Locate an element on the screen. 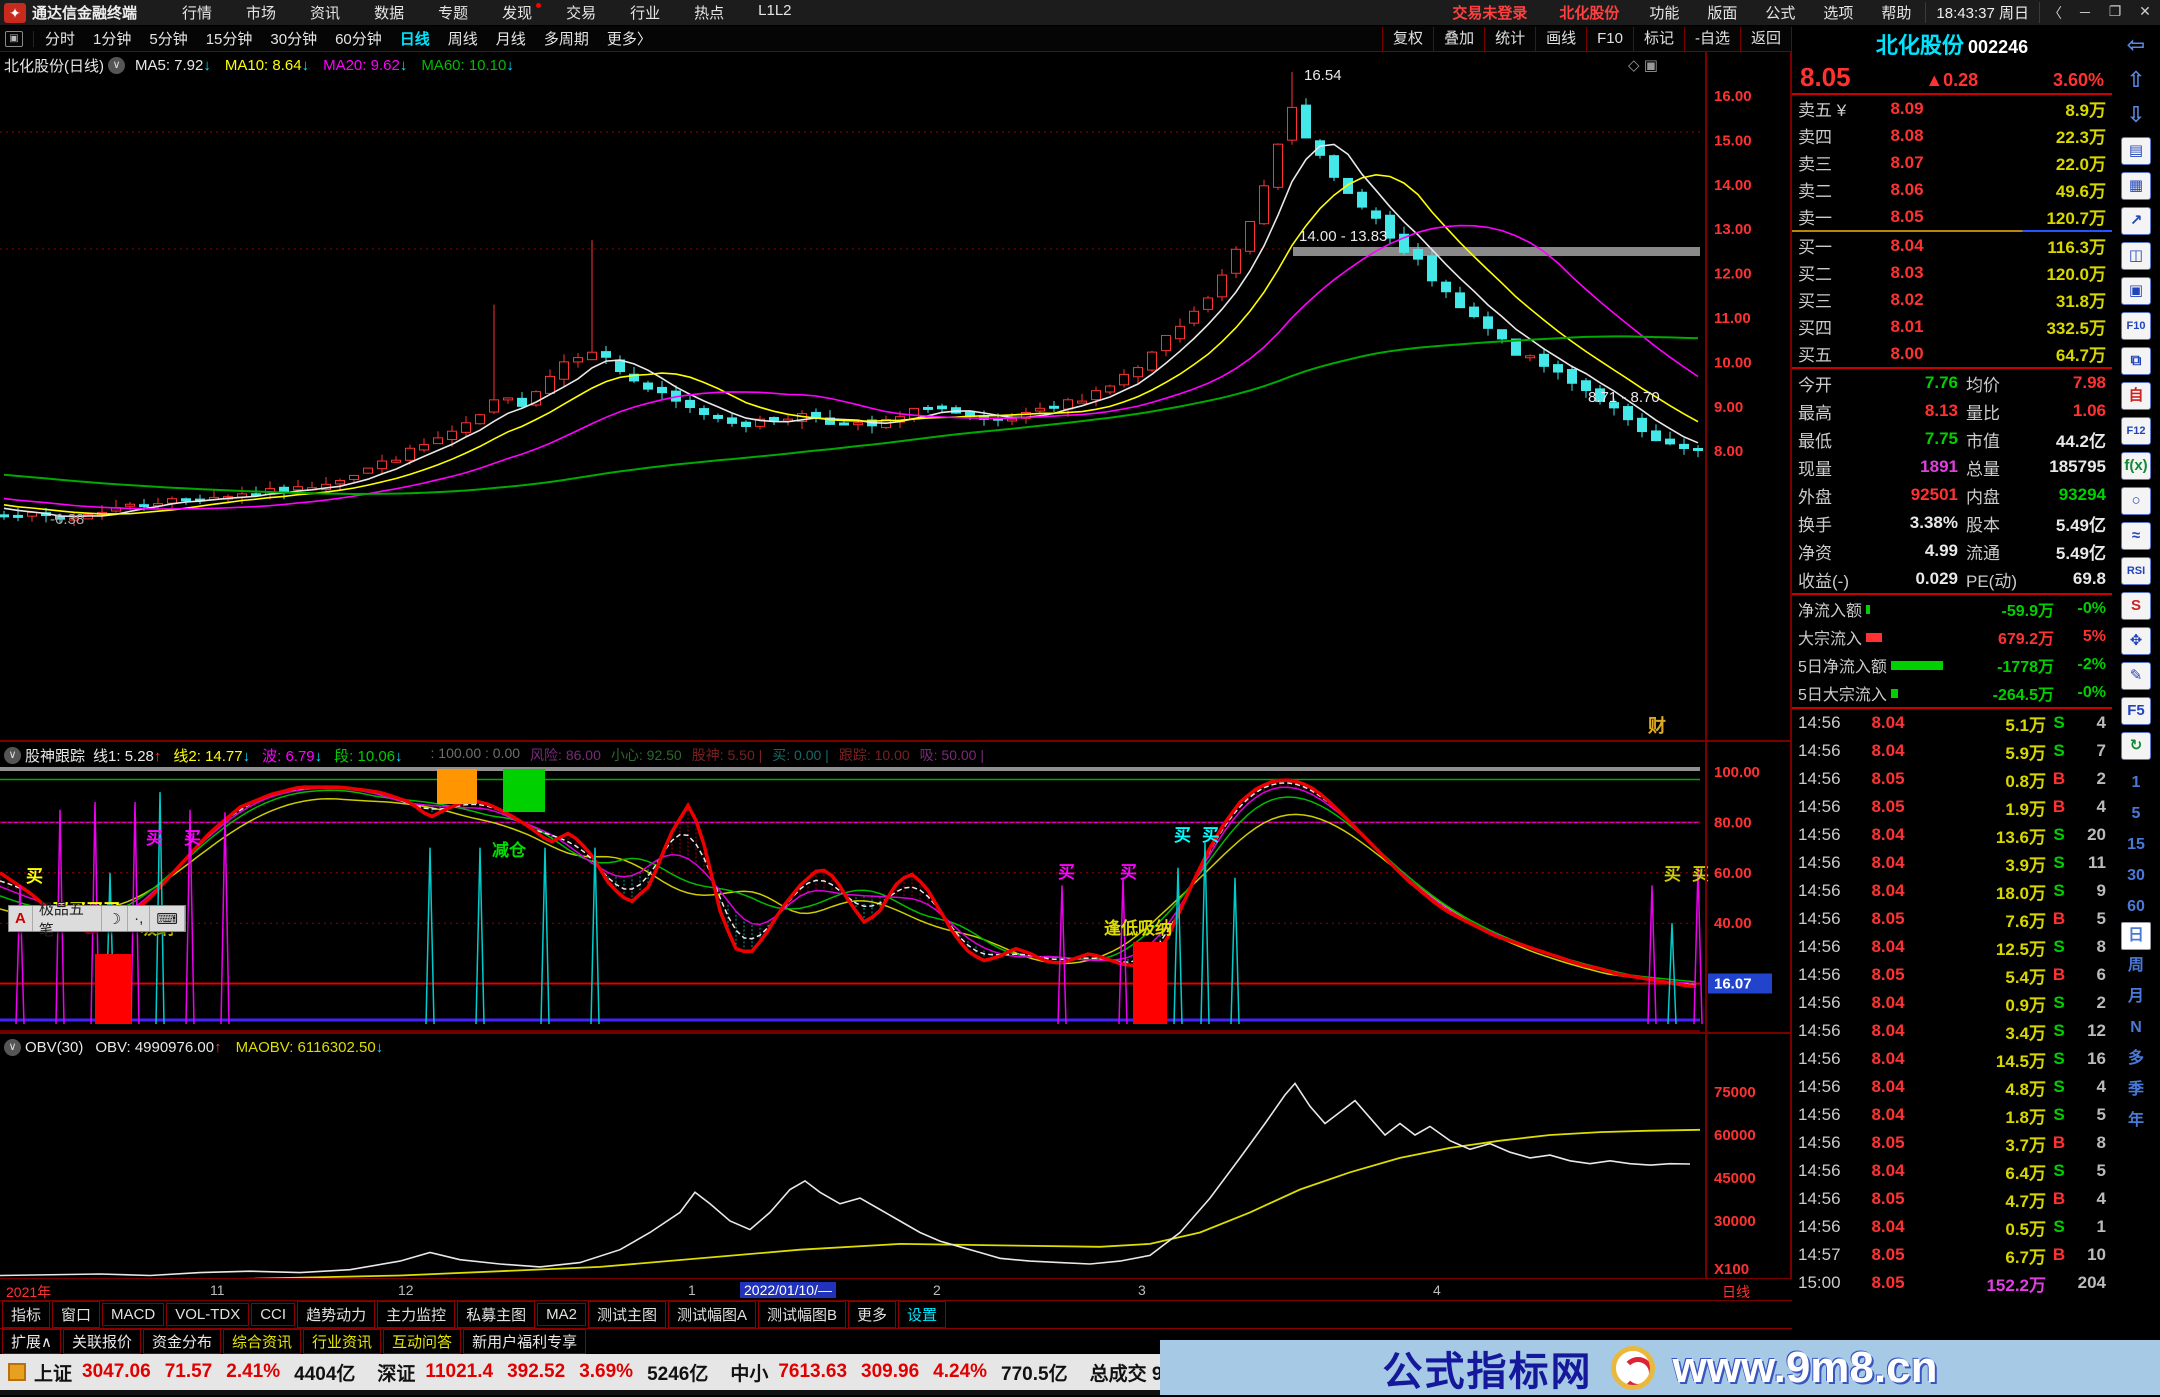 Image resolution: width=2160 pixels, height=1397 pixels. tab-测试主图: 测试主图 is located at coordinates (626, 1314).